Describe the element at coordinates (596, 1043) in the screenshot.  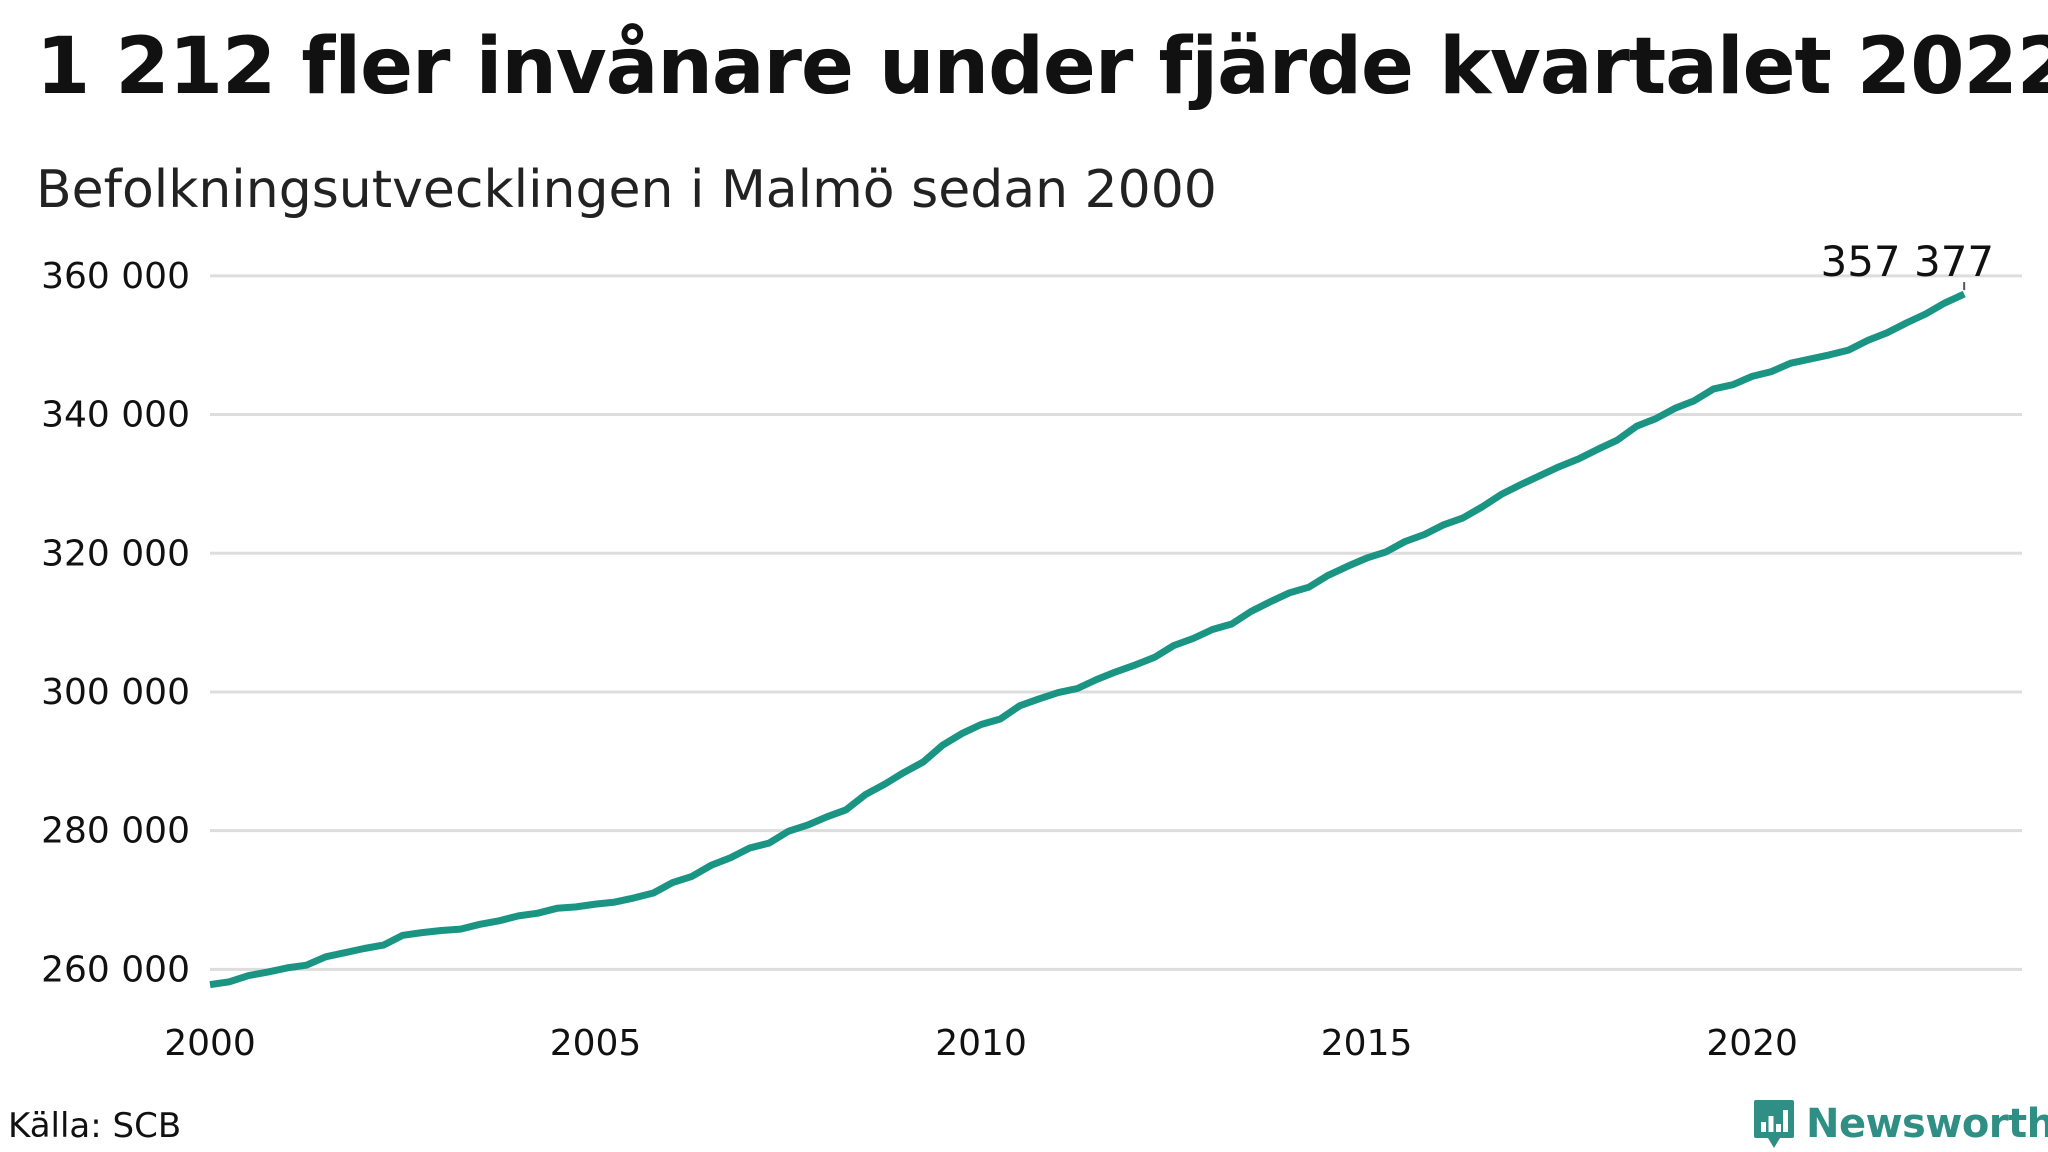
I see `x-tick-label: 2005` at that location.